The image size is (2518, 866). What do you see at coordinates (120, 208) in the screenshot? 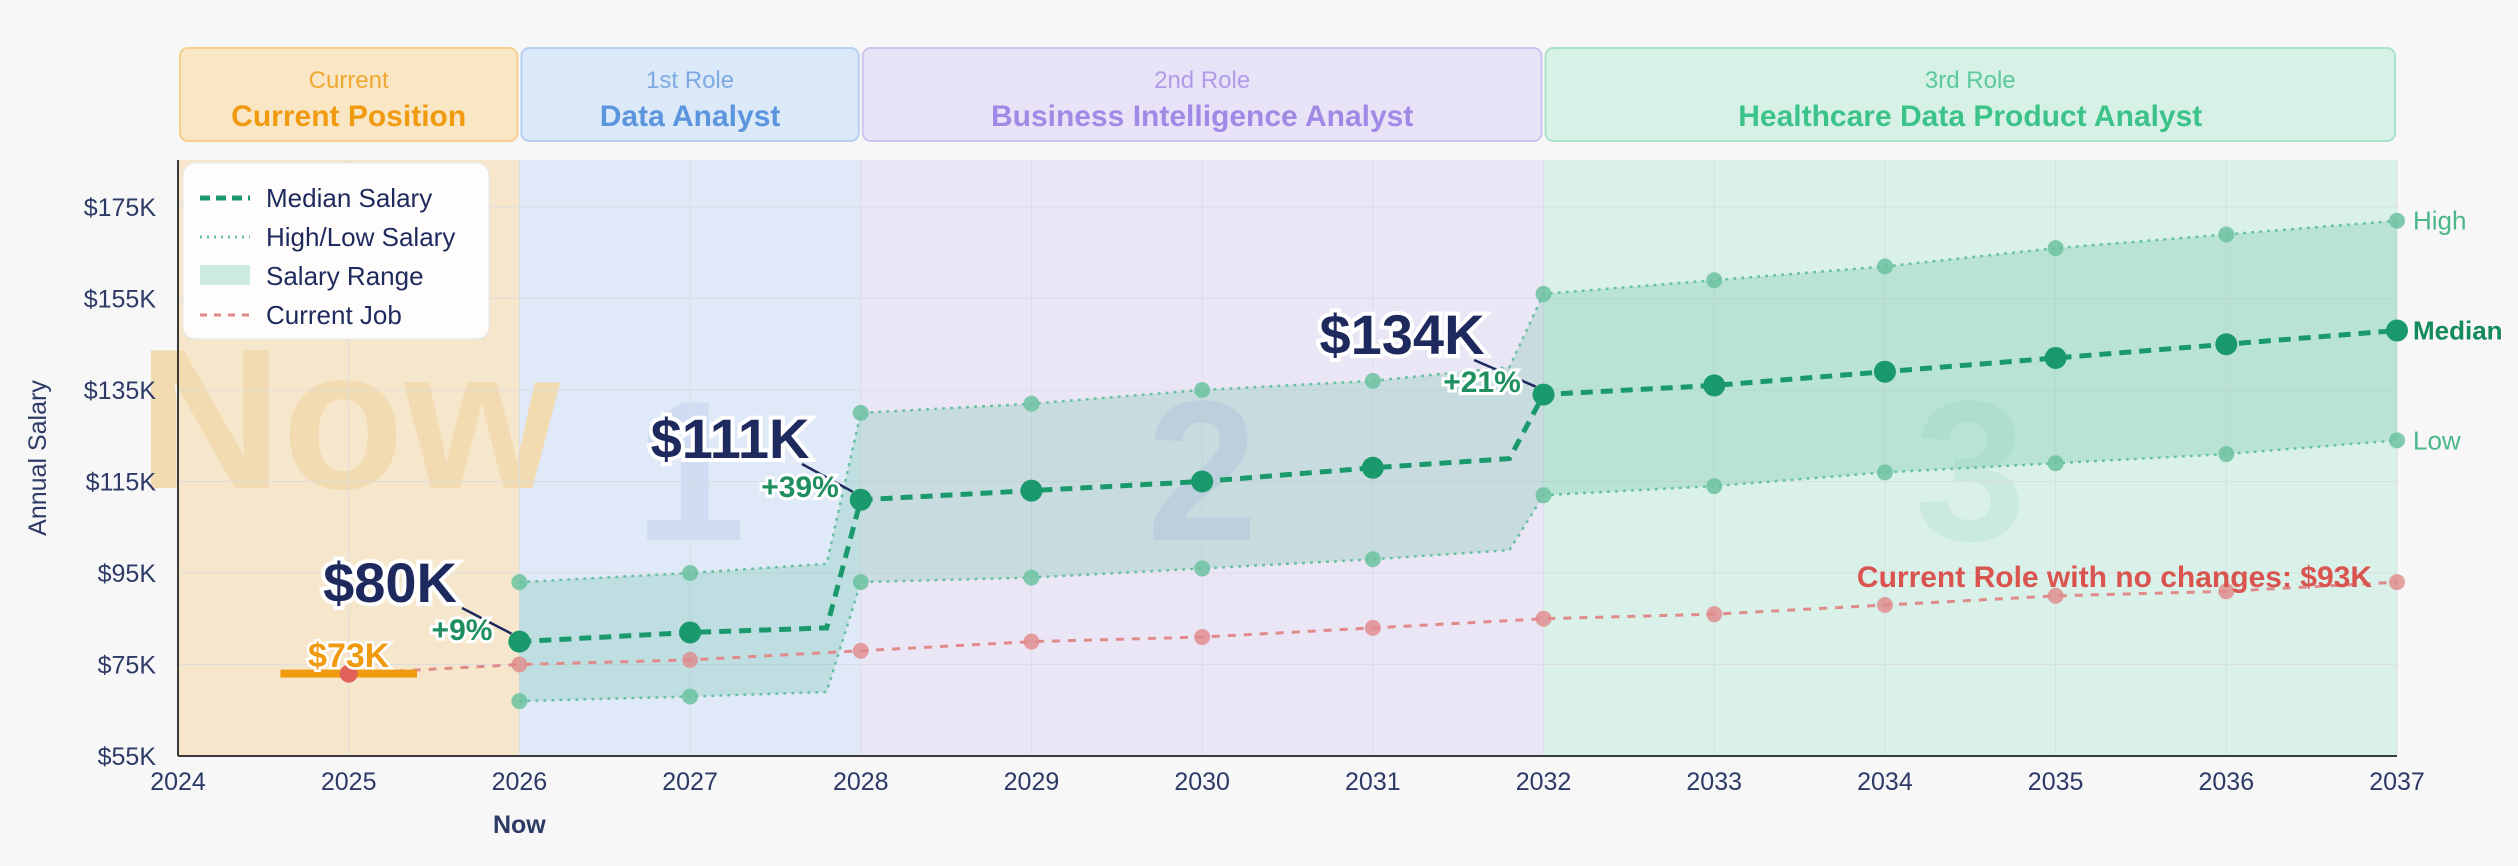
I see `y-tick-label: $175K` at bounding box center [120, 208].